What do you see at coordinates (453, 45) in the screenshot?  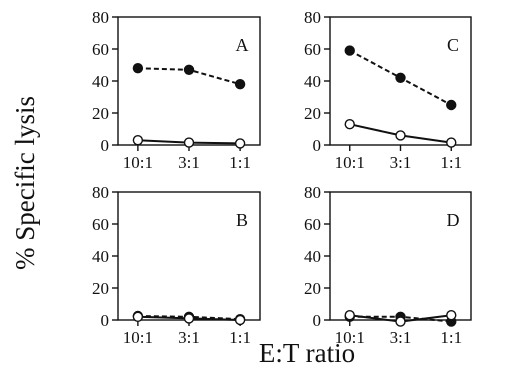 I see `panel-letter: C` at bounding box center [453, 45].